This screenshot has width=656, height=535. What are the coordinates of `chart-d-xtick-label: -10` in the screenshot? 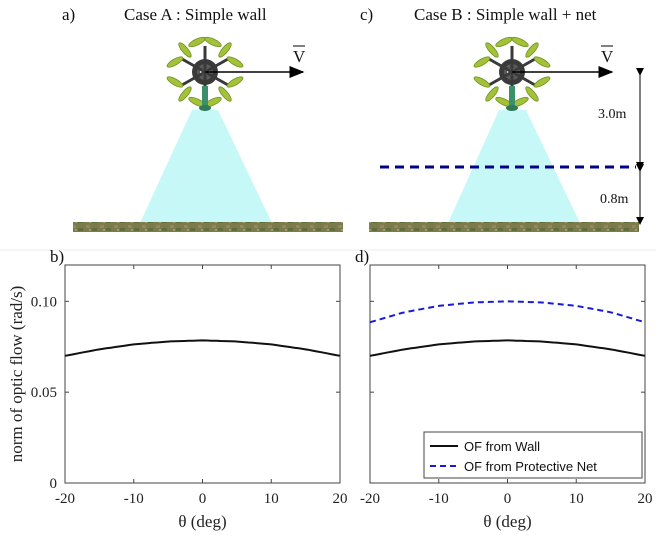 It's located at (439, 499).